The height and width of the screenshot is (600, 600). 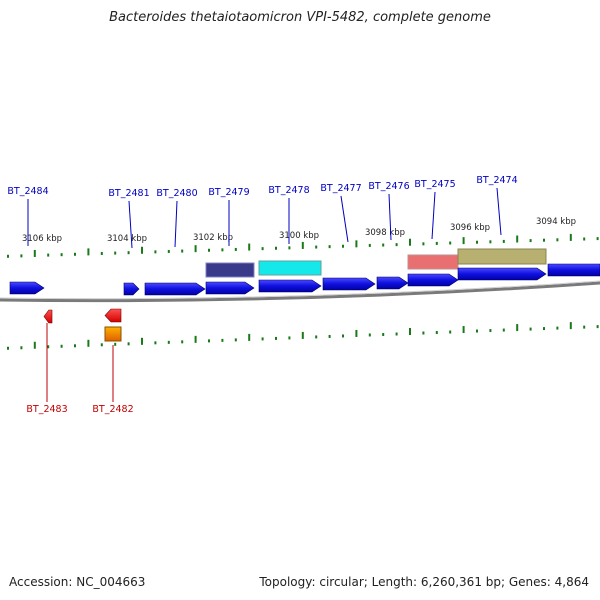 What do you see at coordinates (176, 193) in the screenshot?
I see `forward-gene-label: BT_2480` at bounding box center [176, 193].